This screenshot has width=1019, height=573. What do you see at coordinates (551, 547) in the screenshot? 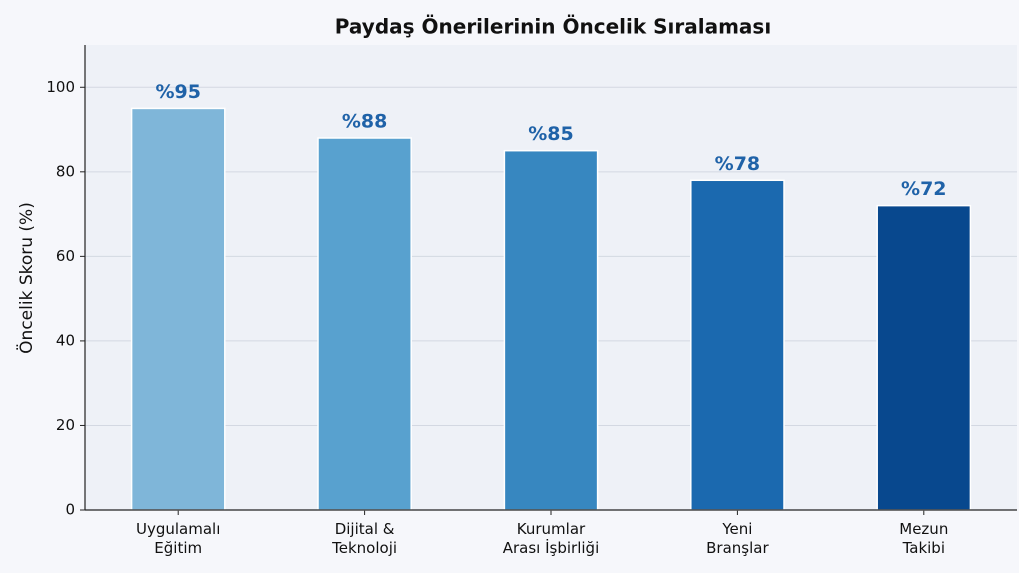
I see `x-tick-label-line: Arası İşbirliği` at bounding box center [551, 547].